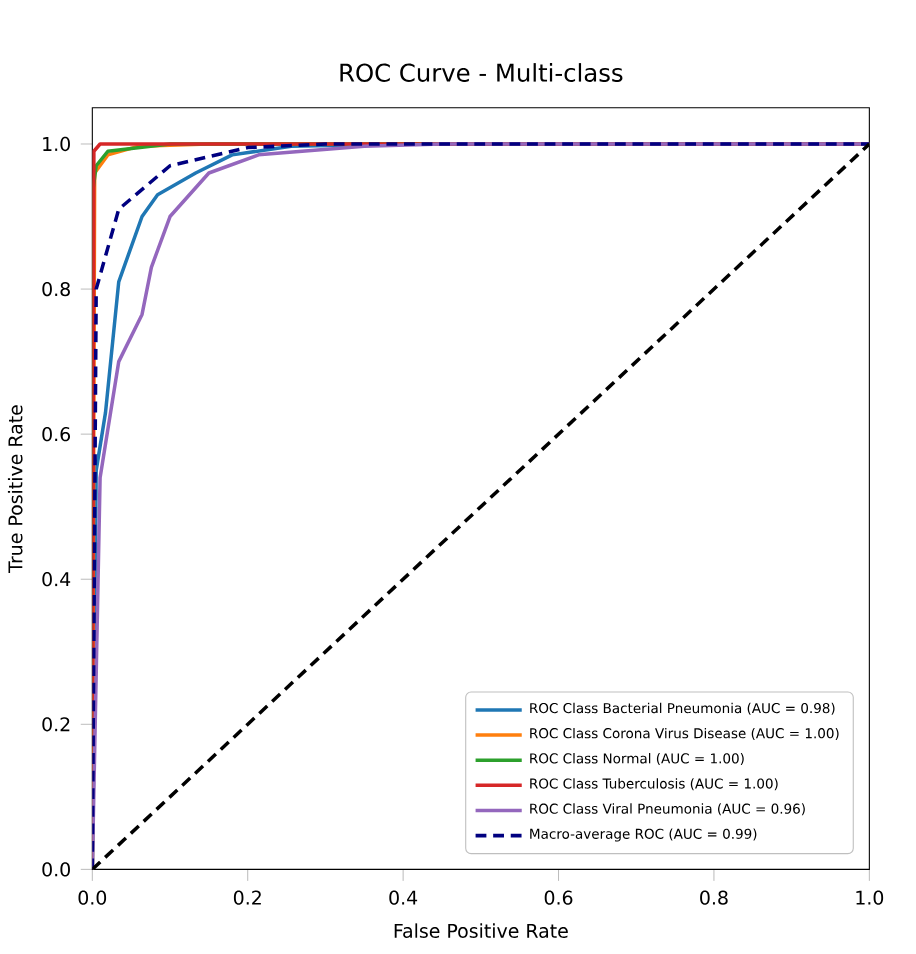 Image resolution: width=916 pixels, height=954 pixels. I want to click on y-tick-label: 0.8, so click(56, 289).